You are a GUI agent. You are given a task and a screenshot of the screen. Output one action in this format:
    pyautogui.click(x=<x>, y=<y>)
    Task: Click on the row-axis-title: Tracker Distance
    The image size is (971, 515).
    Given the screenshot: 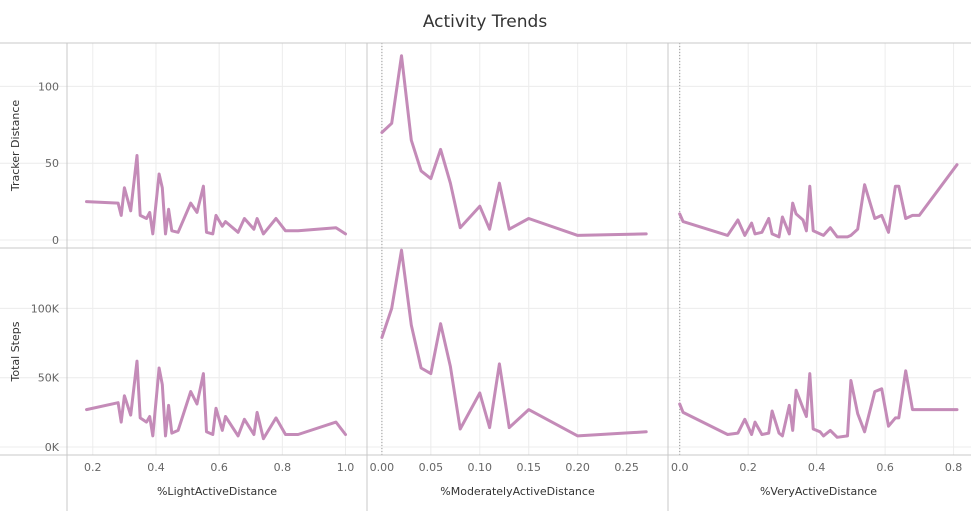 What is the action you would take?
    pyautogui.click(x=15, y=146)
    